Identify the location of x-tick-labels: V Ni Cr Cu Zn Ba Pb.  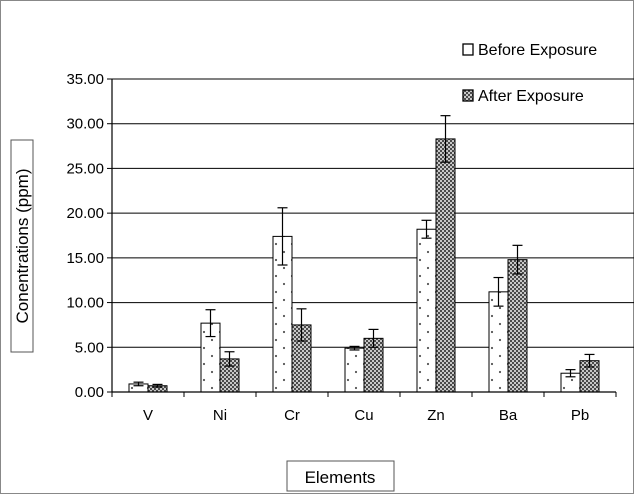
(366, 415).